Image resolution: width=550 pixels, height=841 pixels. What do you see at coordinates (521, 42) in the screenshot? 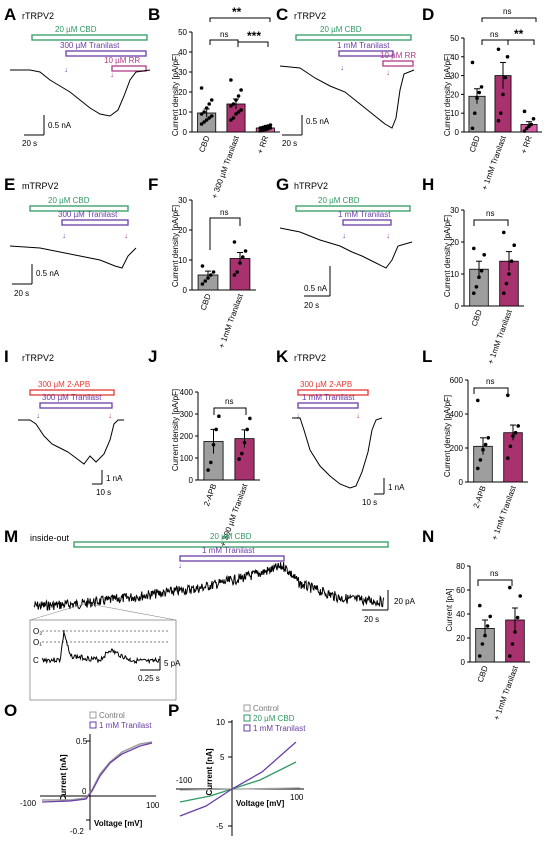
I see `sig-bracket-d3` at bounding box center [521, 42].